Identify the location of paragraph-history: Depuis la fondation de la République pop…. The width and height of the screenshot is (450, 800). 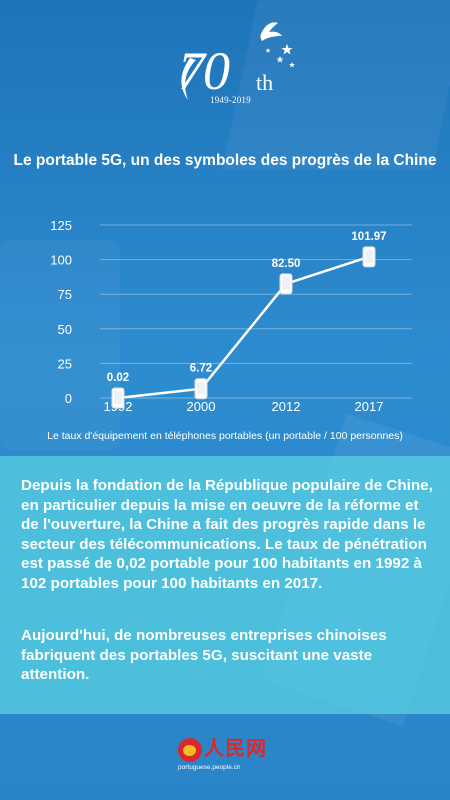
(227, 534).